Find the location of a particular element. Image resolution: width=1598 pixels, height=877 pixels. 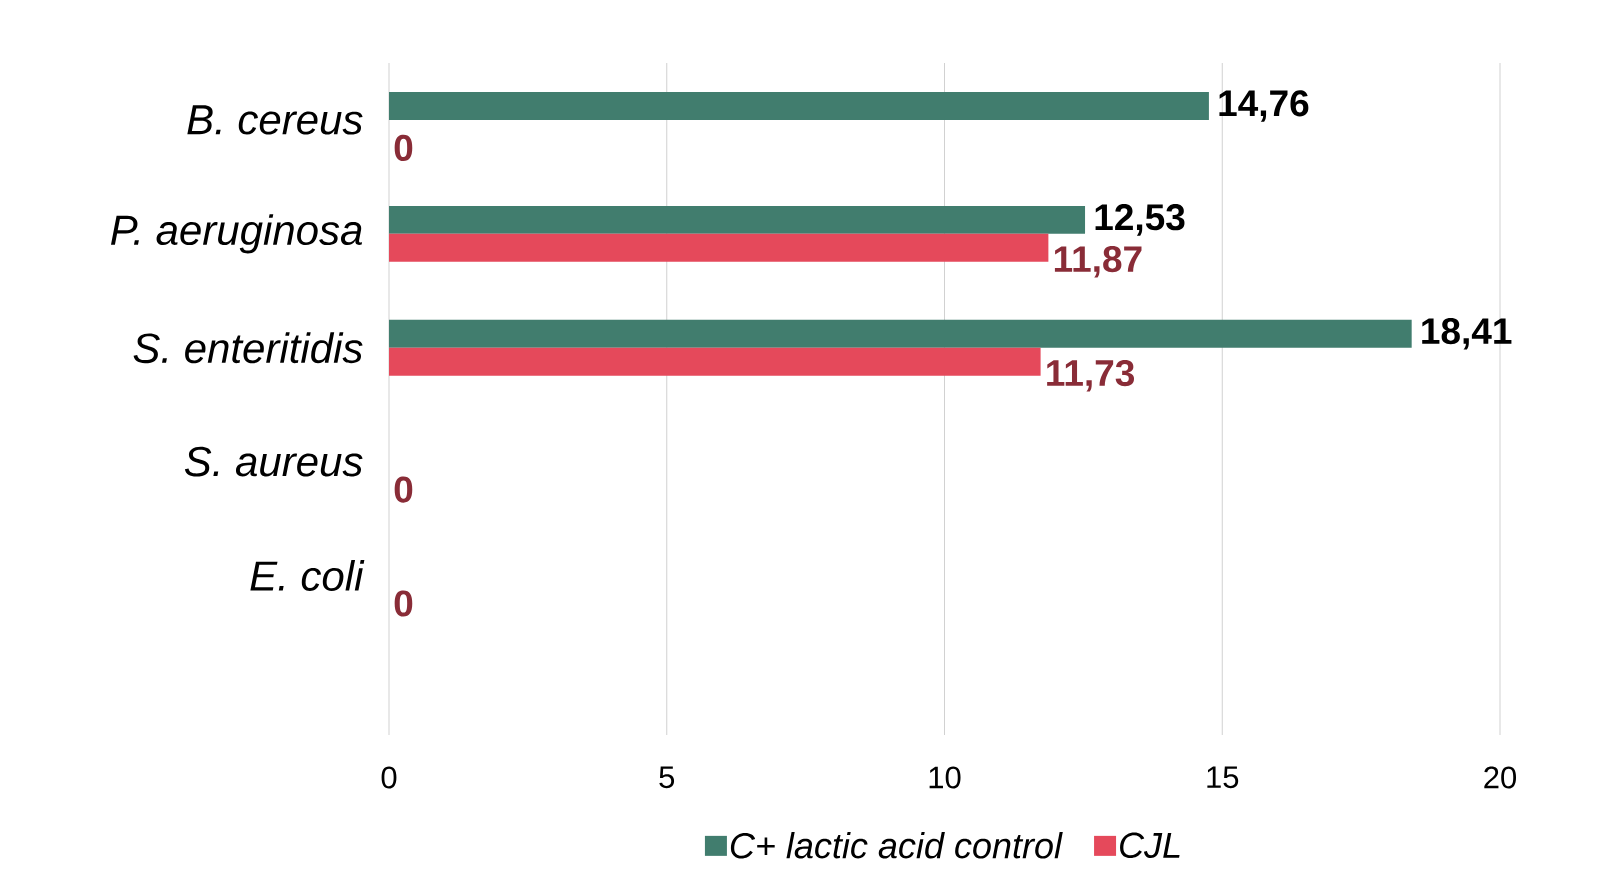

legend-label: C+ lactic acid control is located at coordinates (896, 845).